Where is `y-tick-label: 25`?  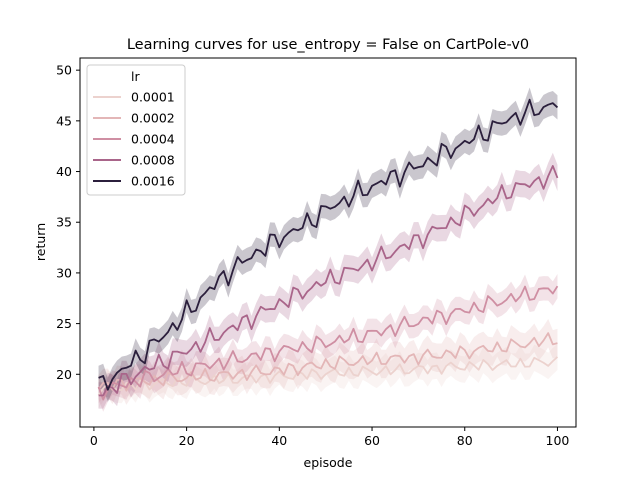 y-tick-label: 25 is located at coordinates (64, 323).